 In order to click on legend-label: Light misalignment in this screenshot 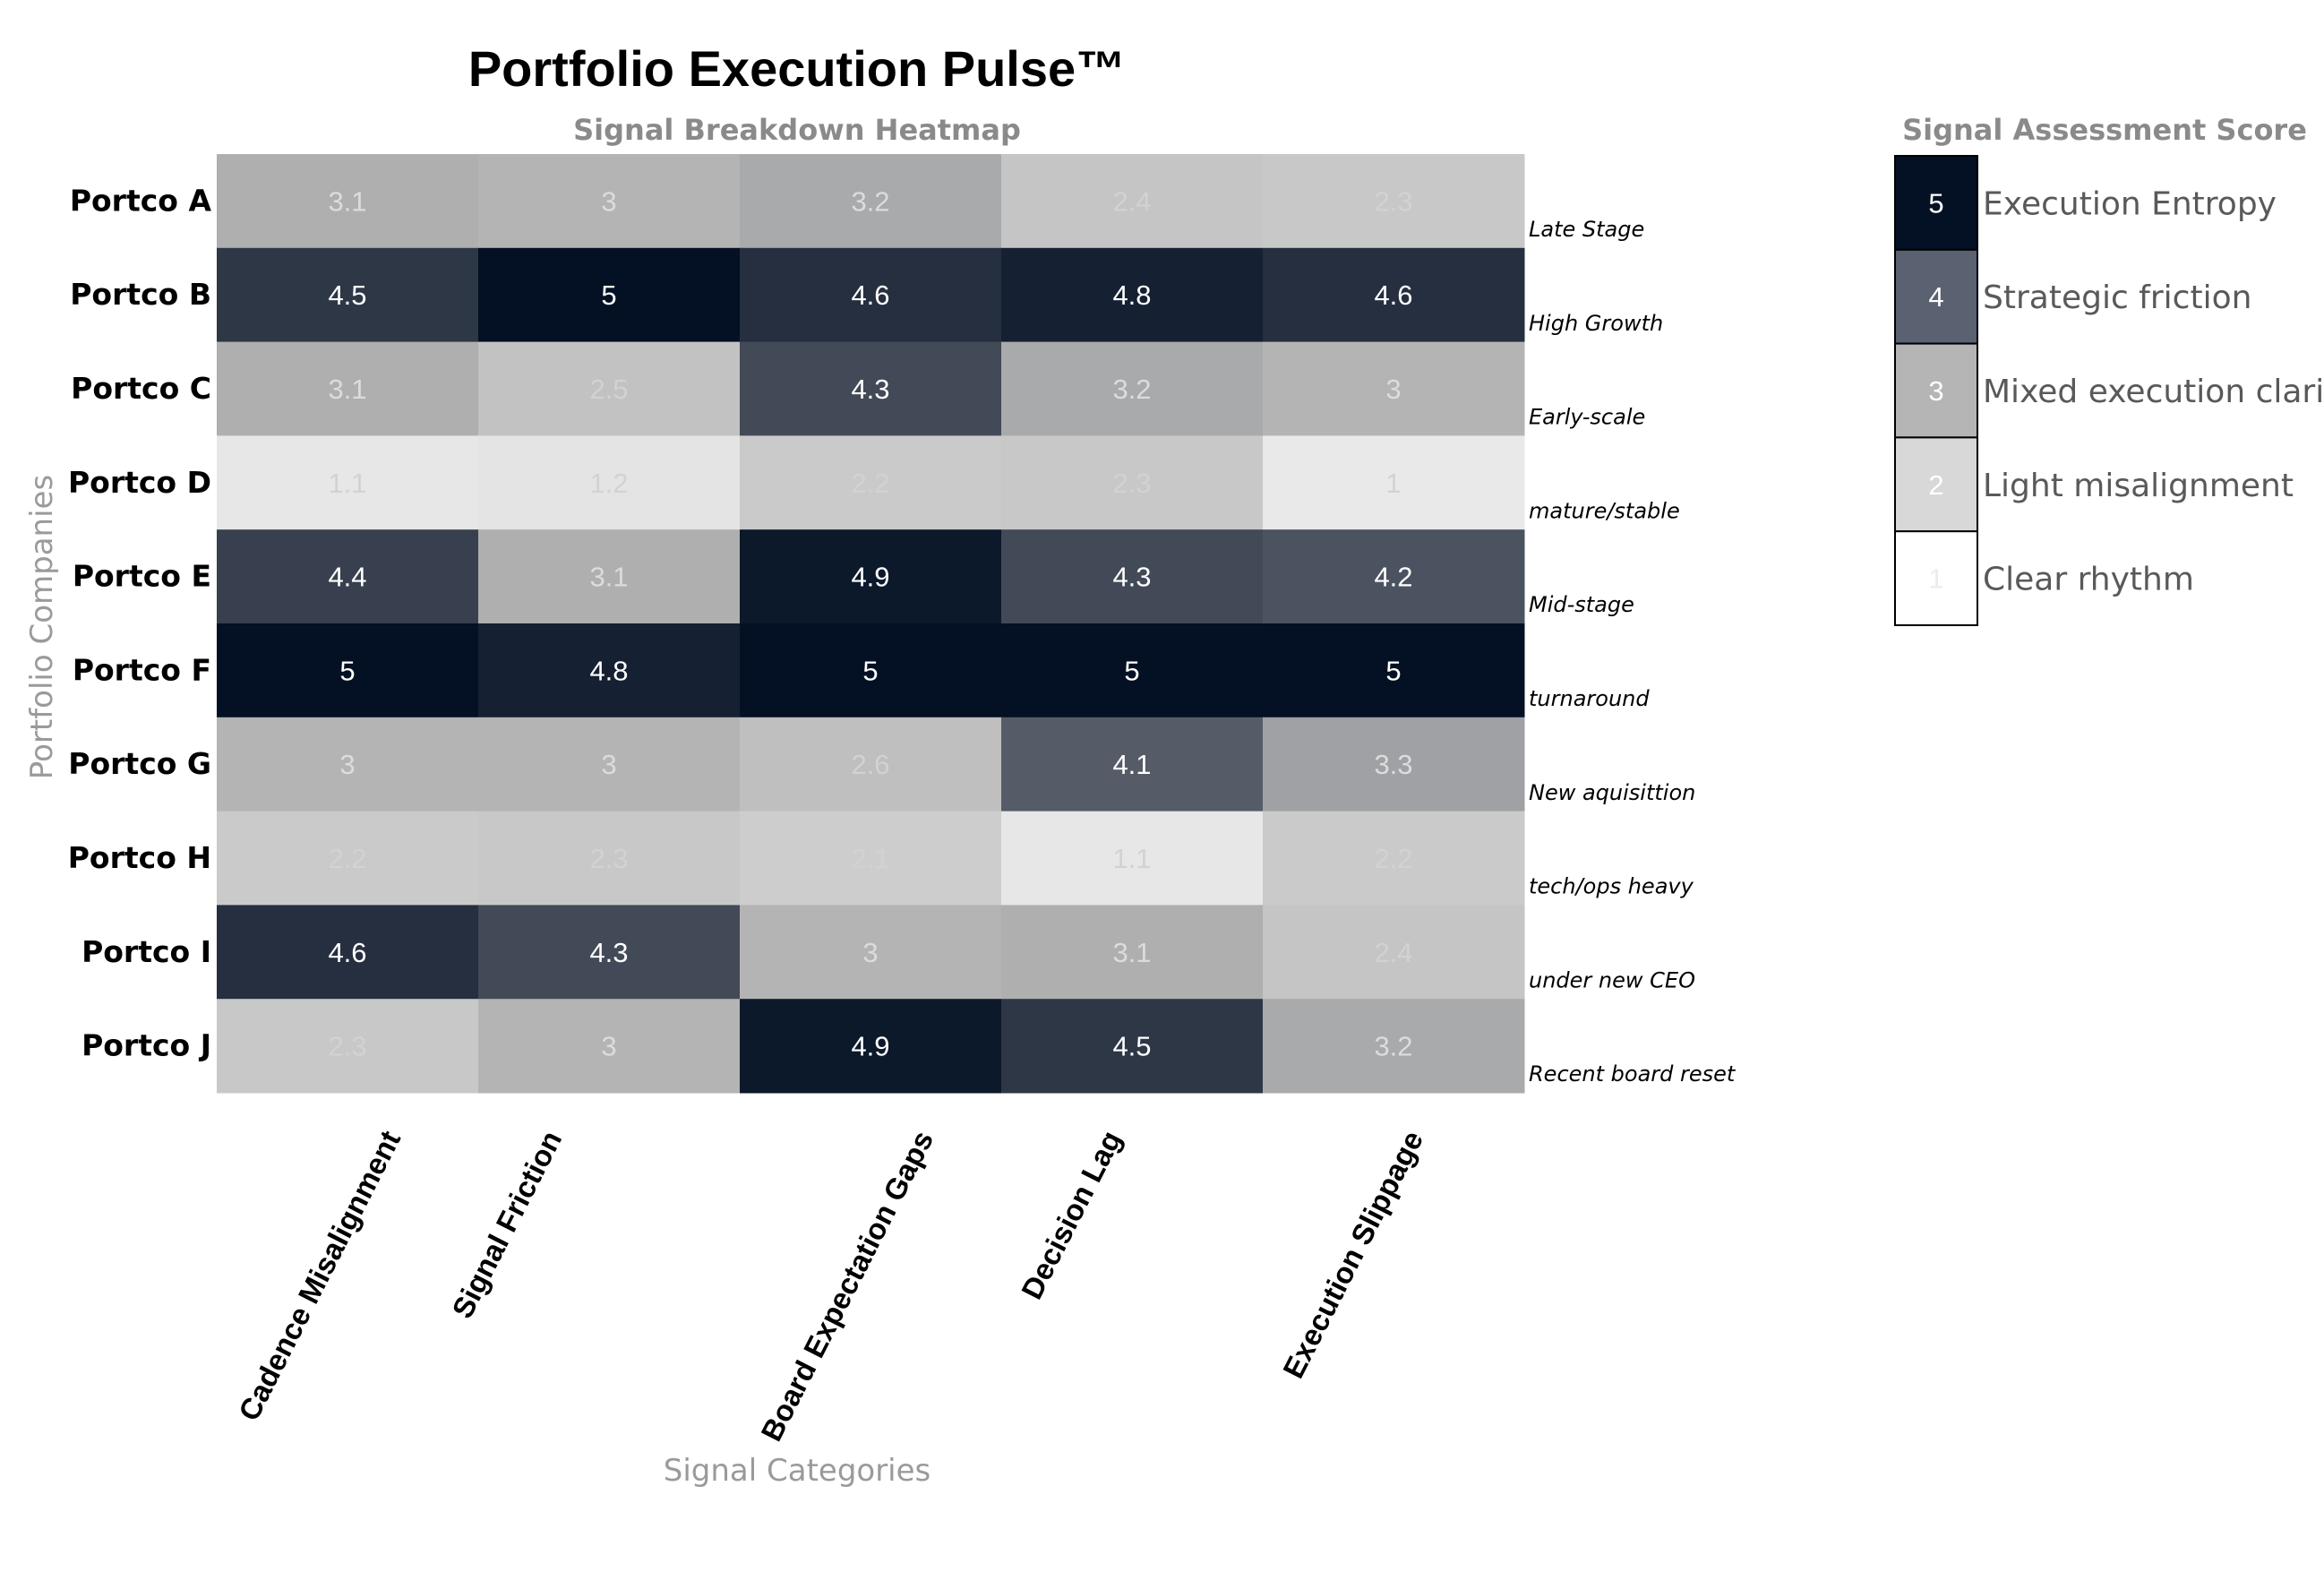, I will do `click(2138, 486)`.